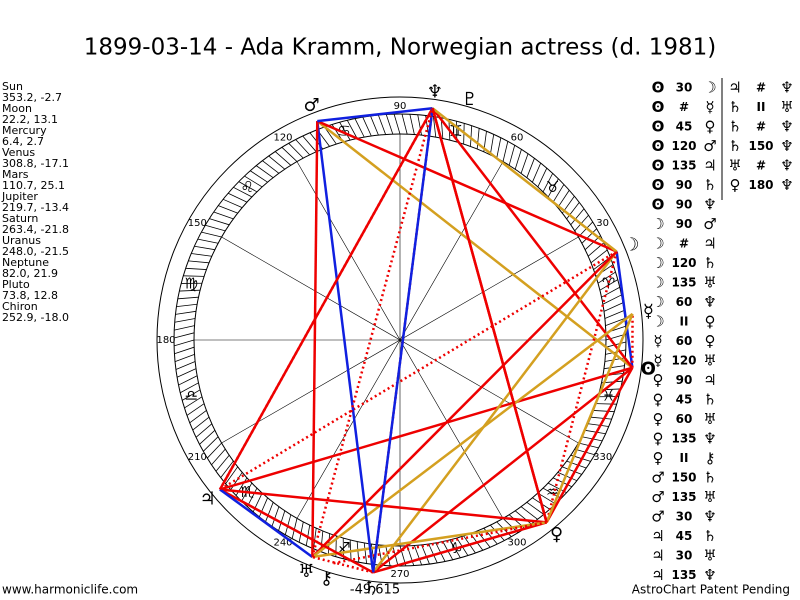  What do you see at coordinates (17, 108) in the screenshot?
I see `planet-name: Moon` at bounding box center [17, 108].